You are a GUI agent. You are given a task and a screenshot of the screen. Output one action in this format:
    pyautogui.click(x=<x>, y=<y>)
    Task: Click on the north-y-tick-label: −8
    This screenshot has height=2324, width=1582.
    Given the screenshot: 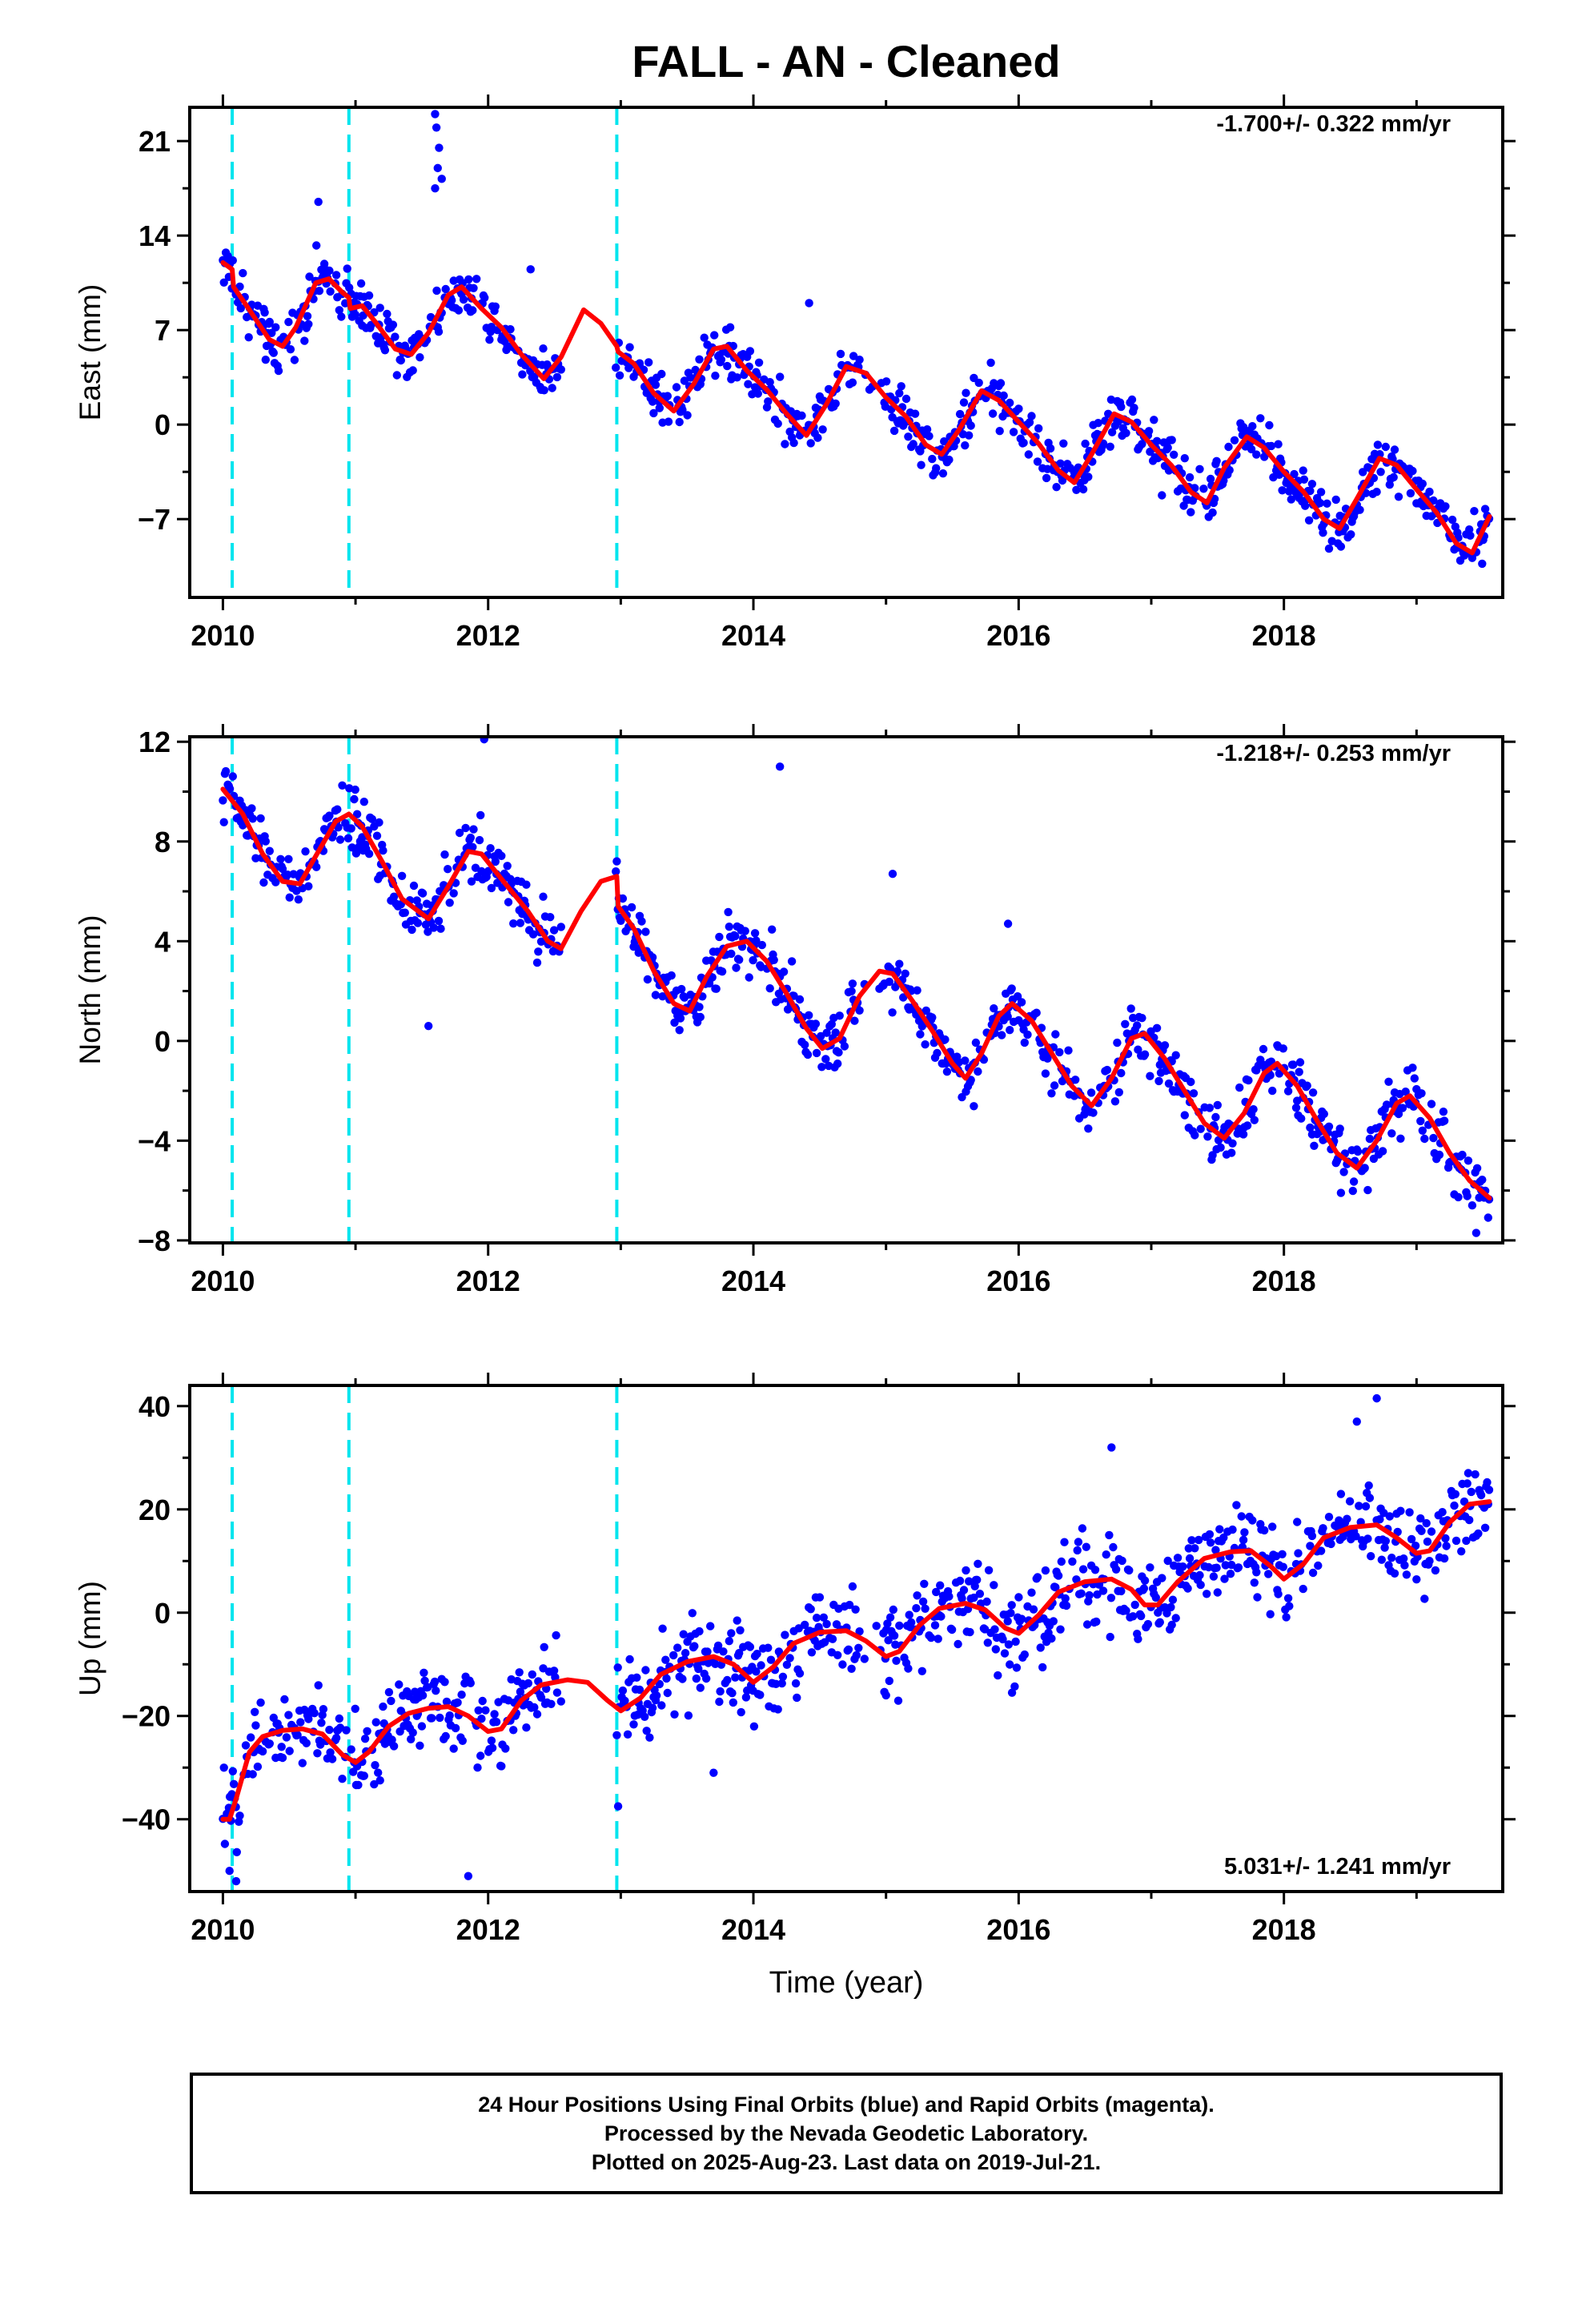 What is the action you would take?
    pyautogui.click(x=154, y=1240)
    